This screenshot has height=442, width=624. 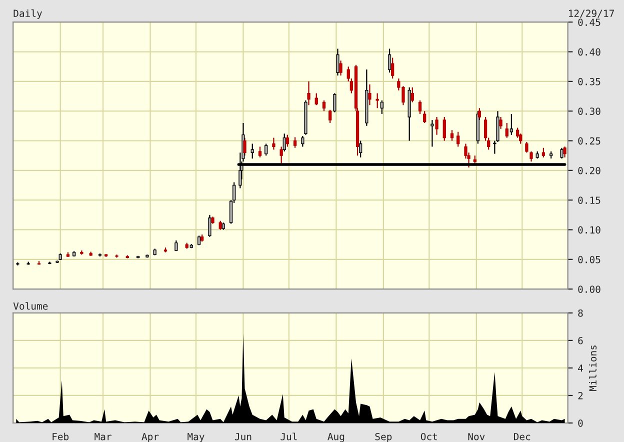 What do you see at coordinates (589, 82) in the screenshot?
I see `y-tick-label: 0.35` at bounding box center [589, 82].